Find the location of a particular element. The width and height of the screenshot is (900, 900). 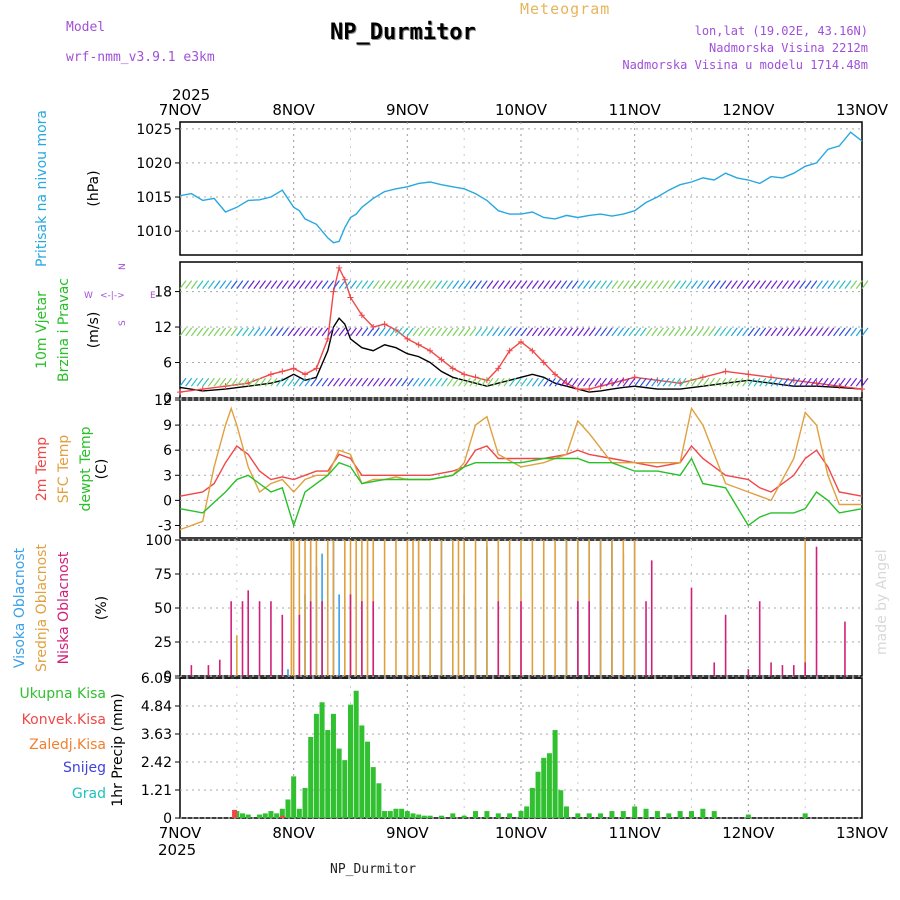

altitude-label: Nadmorska Visina 2212m is located at coordinates (788, 48).